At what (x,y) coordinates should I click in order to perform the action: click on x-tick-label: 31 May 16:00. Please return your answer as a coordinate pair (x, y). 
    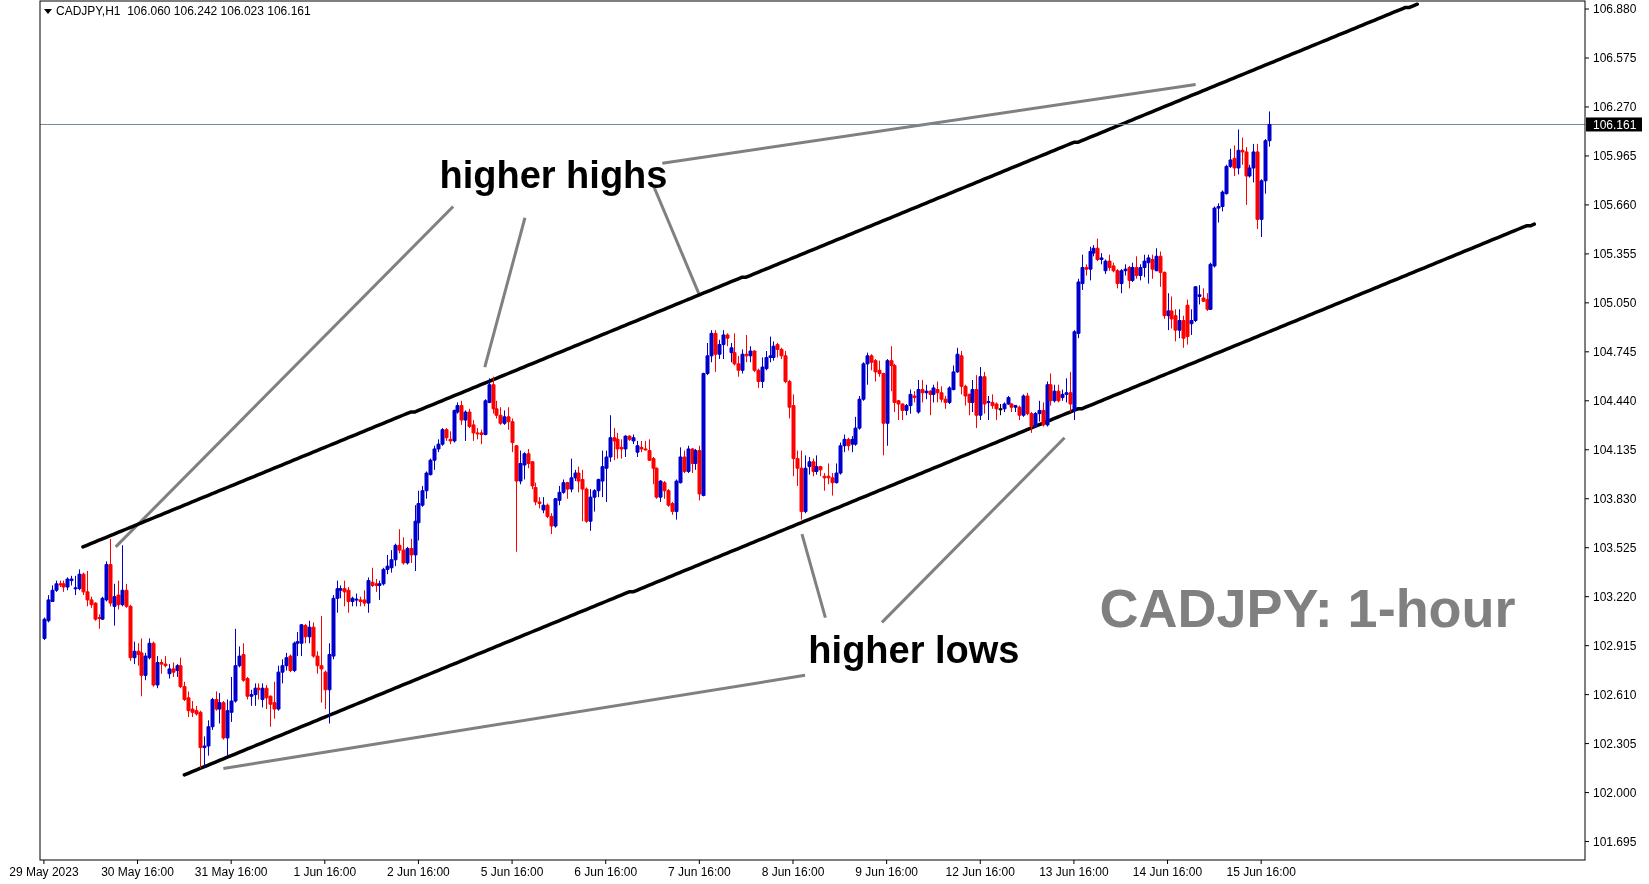
    Looking at the image, I should click on (231, 872).